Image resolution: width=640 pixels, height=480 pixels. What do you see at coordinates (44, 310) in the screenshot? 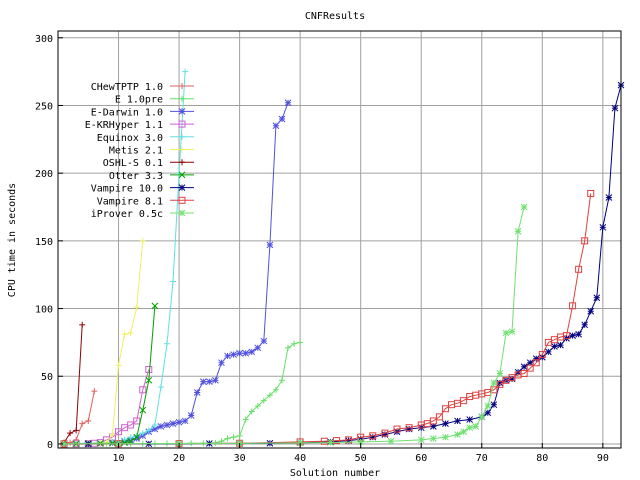
I see `y-tick-label: 100` at bounding box center [44, 310].